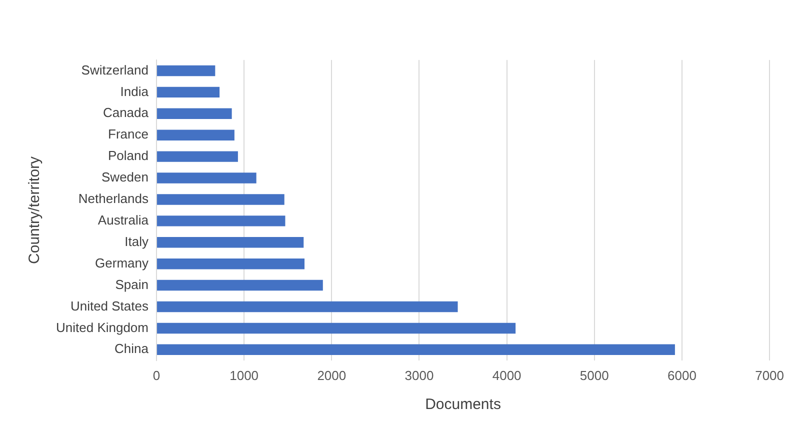  What do you see at coordinates (156, 375) in the screenshot?
I see `x-tick-label: 0` at bounding box center [156, 375].